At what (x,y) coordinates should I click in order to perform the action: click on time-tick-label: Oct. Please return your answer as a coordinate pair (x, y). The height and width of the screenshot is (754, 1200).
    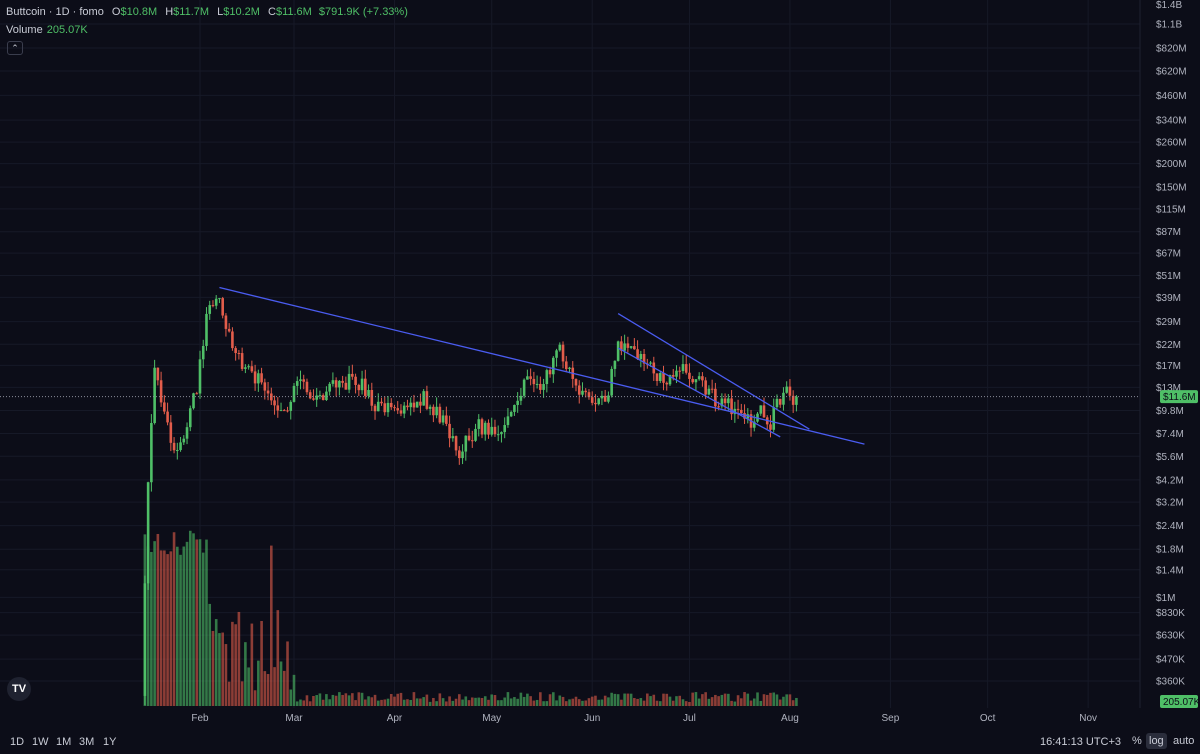
    Looking at the image, I should click on (988, 718).